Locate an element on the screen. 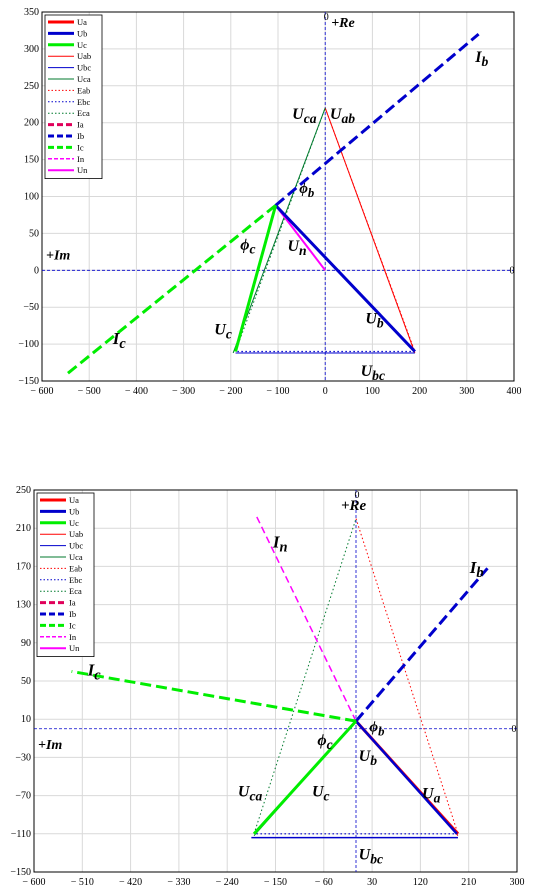 This screenshot has height=895, width=541. legend-label-un: Un is located at coordinates (74, 648).